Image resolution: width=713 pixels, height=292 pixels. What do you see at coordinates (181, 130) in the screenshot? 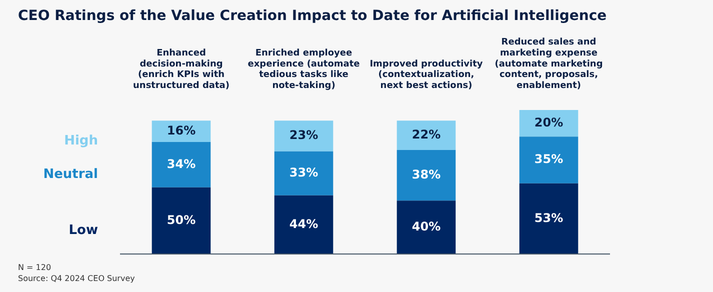
I see `data-label: 16%` at bounding box center [181, 130].